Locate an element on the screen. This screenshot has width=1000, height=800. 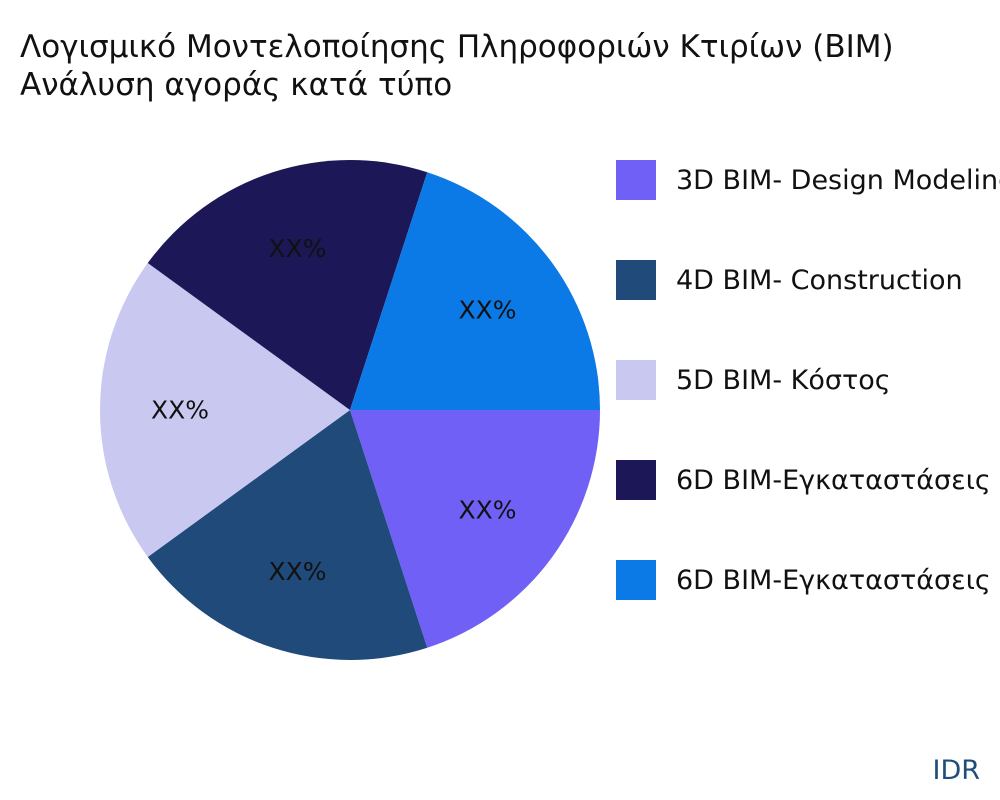
legend-label: 5D BIM- Κόστος is located at coordinates (783, 380).